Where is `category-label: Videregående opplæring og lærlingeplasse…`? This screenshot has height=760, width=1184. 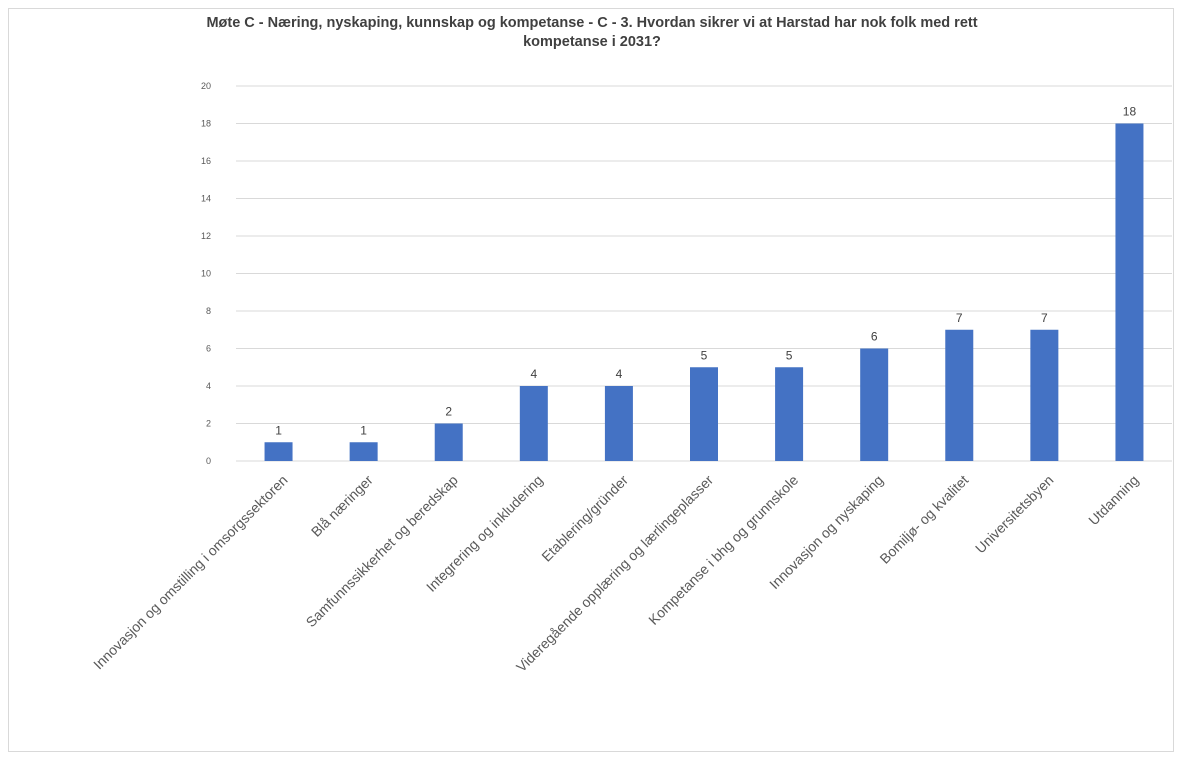 category-label: Videregående opplæring og lærlingeplasse… is located at coordinates (614, 573).